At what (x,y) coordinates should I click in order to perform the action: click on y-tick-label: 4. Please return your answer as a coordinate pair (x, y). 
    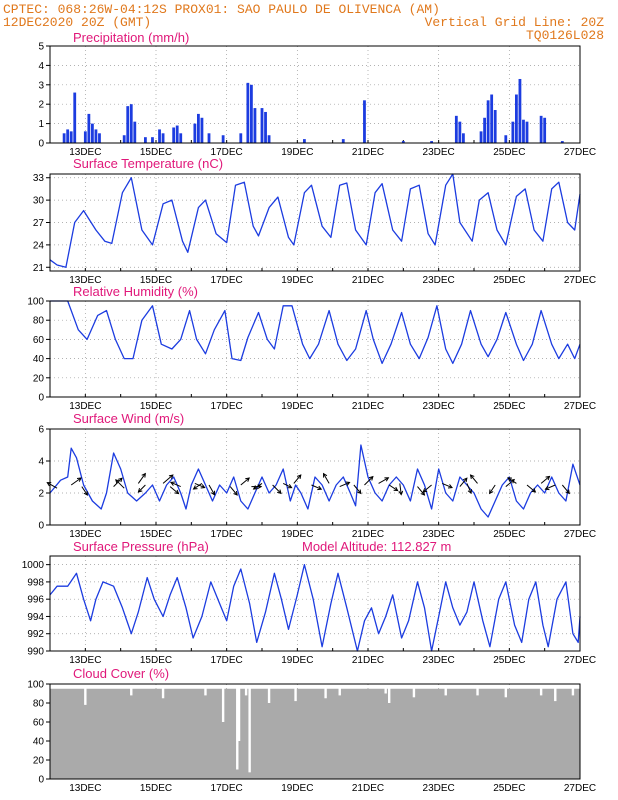
    Looking at the image, I should click on (41, 462).